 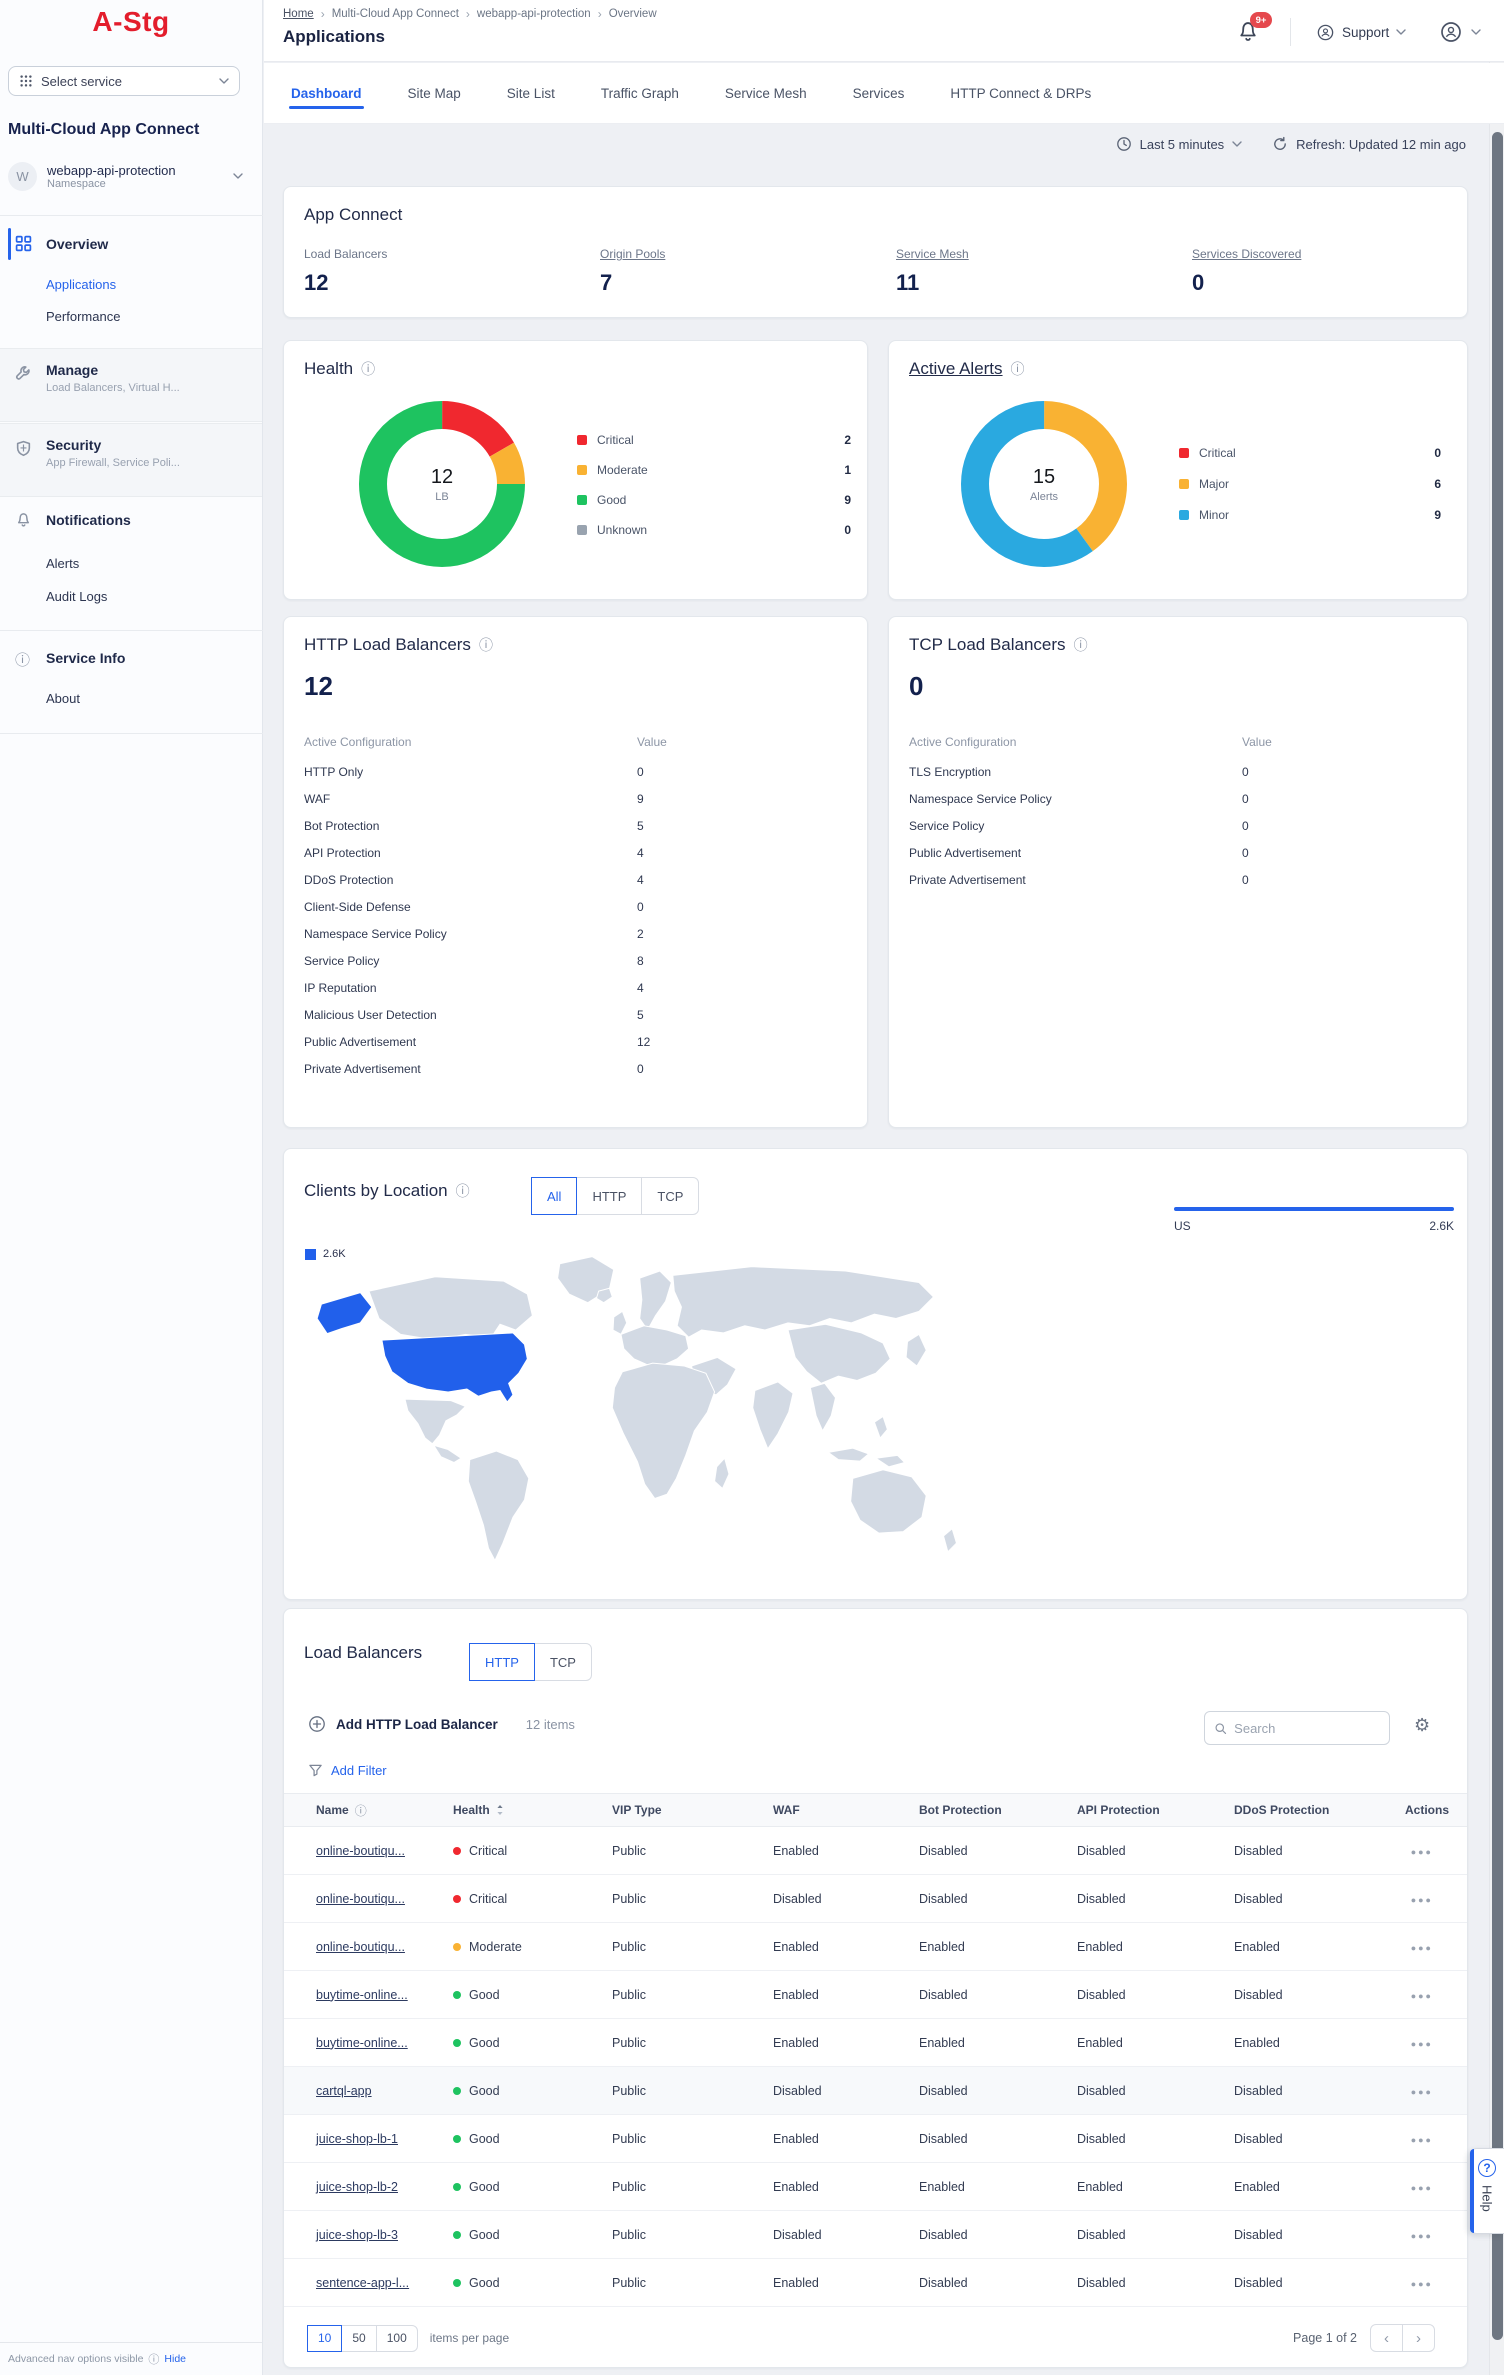 I want to click on sidebar-item-notifications: Notifications, so click(x=135, y=522).